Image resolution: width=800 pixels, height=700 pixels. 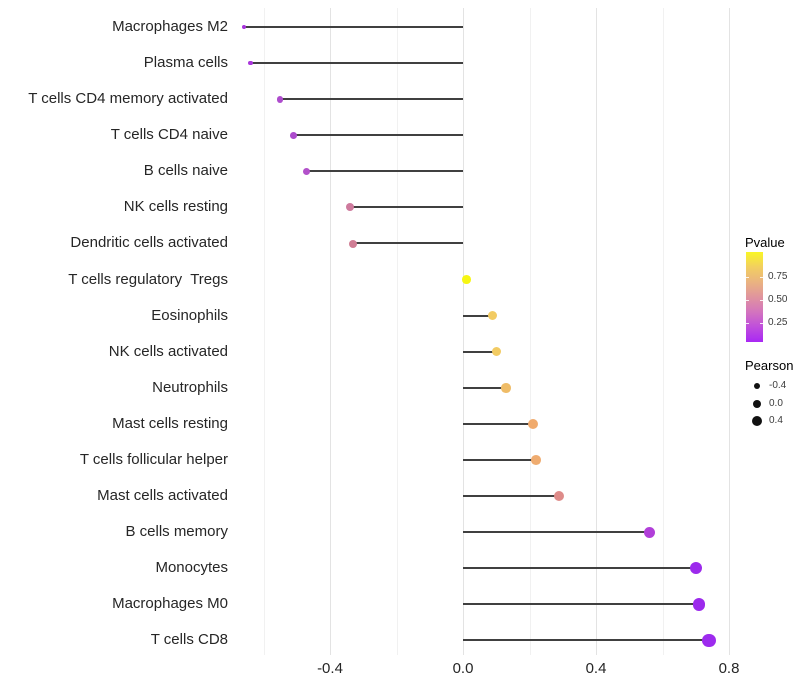 I want to click on pearson-size-label: -0.4, so click(x=778, y=385).